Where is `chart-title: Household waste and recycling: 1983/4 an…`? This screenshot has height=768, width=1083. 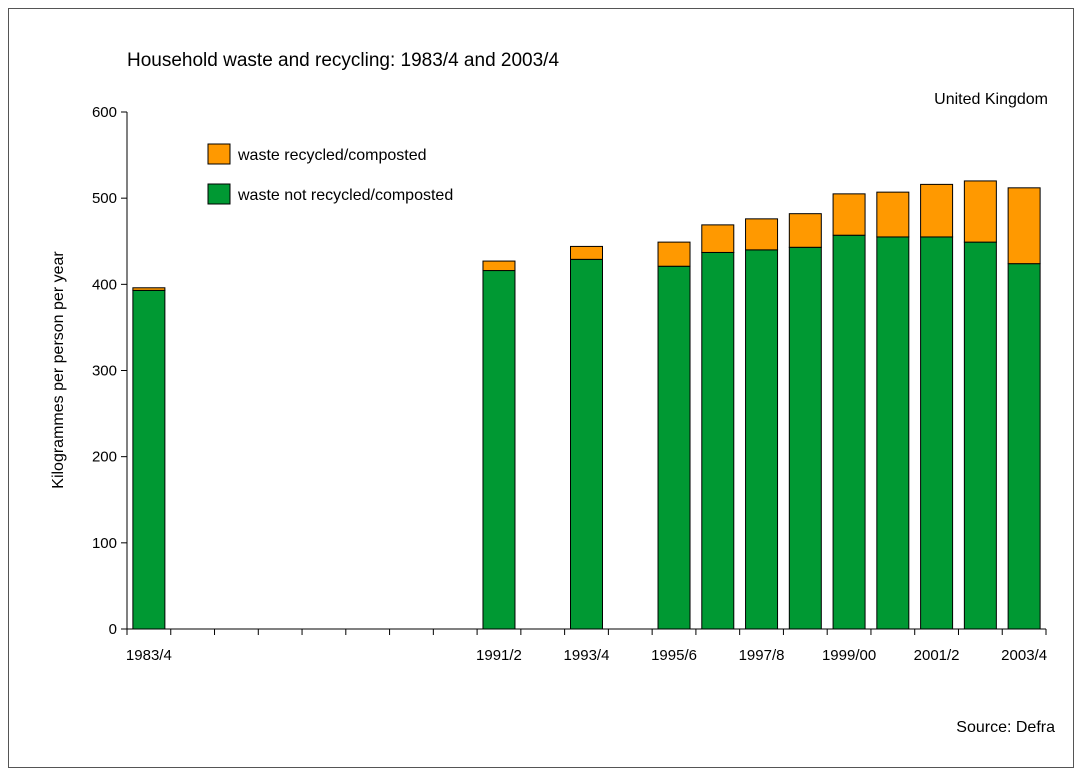
chart-title: Household waste and recycling: 1983/4 an… is located at coordinates (343, 60).